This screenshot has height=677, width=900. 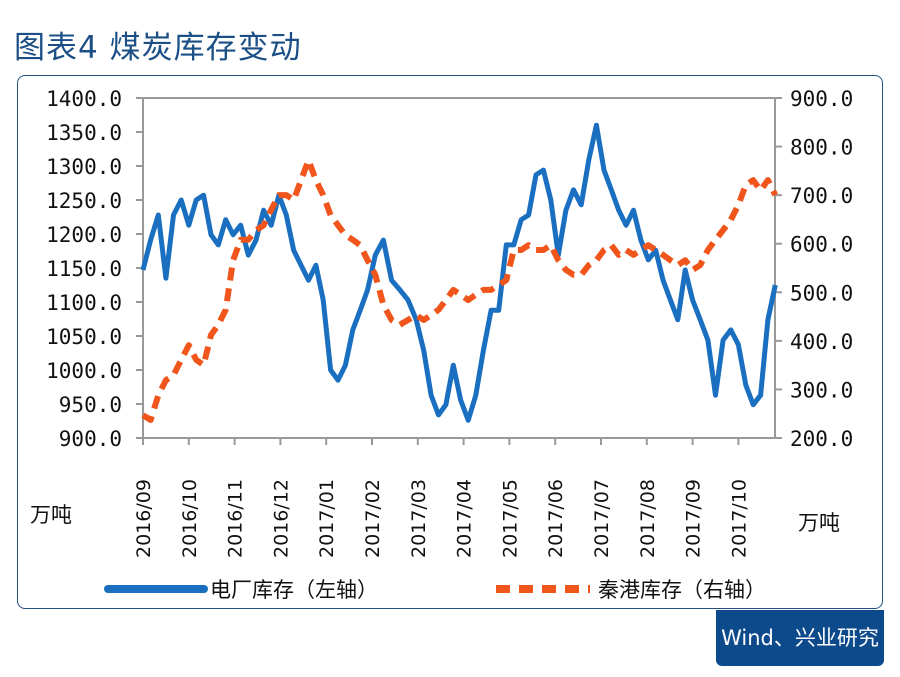 What do you see at coordinates (84, 201) in the screenshot?
I see `left-tick-label: 1250.0` at bounding box center [84, 201].